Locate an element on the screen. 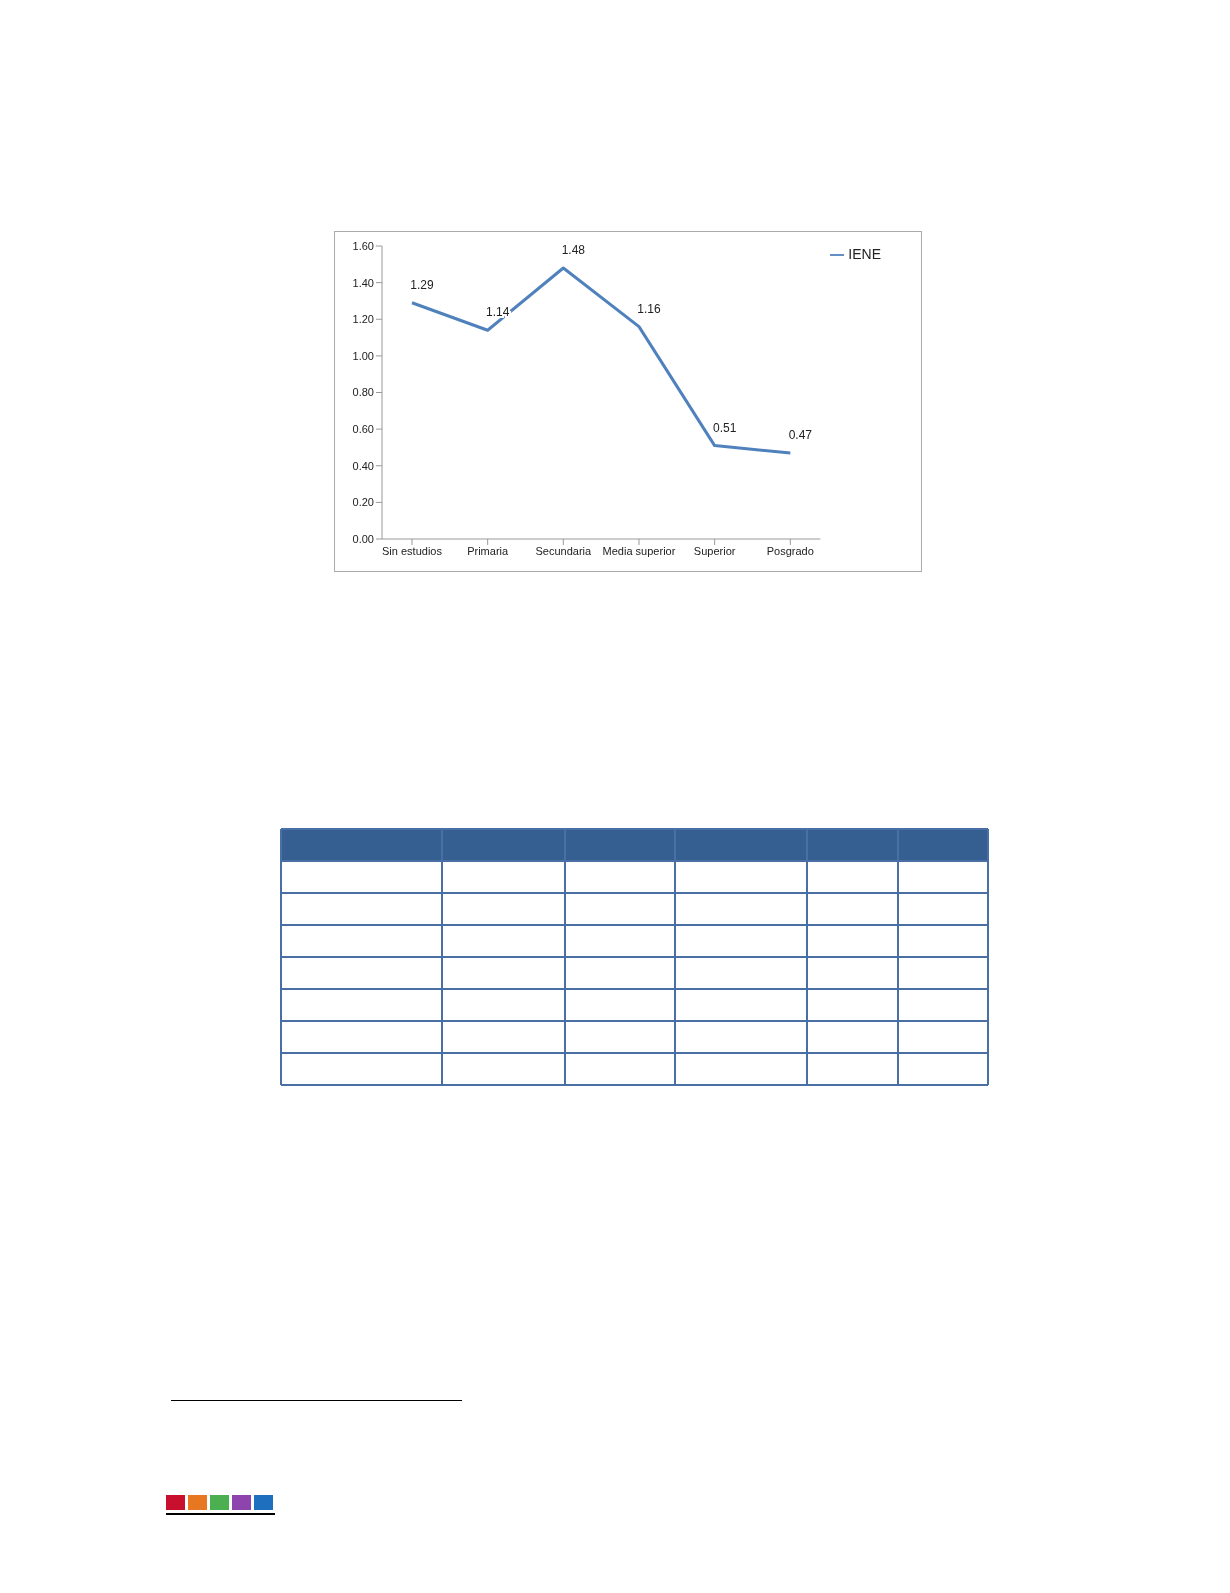  x-tick-label: Superior is located at coordinates (714, 550).